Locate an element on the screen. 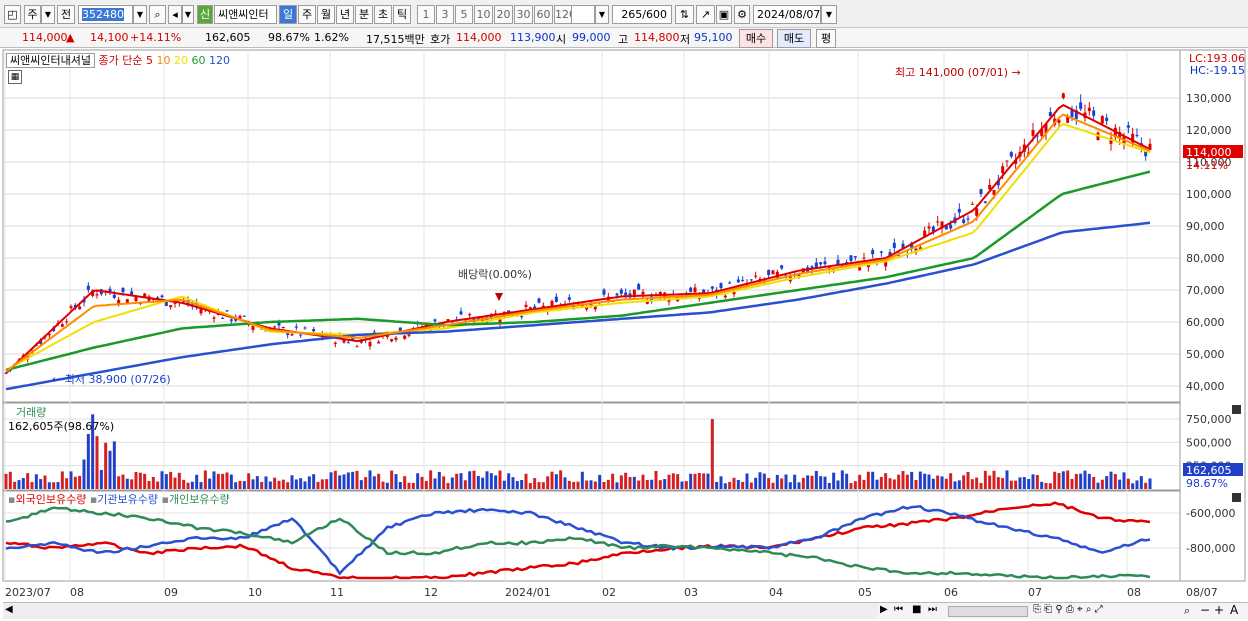 Image resolution: width=1248 pixels, height=621 pixels. zoom-in-icon: ⌕ is located at coordinates (1187, 610).